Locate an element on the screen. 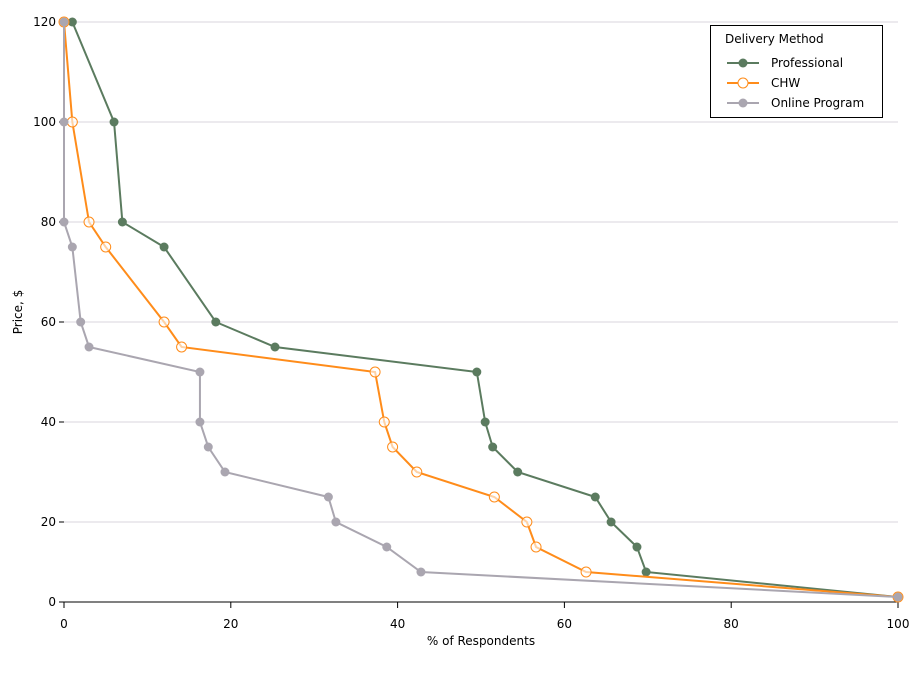 The height and width of the screenshot is (700, 920). x-tick-label: 0 is located at coordinates (64, 624).